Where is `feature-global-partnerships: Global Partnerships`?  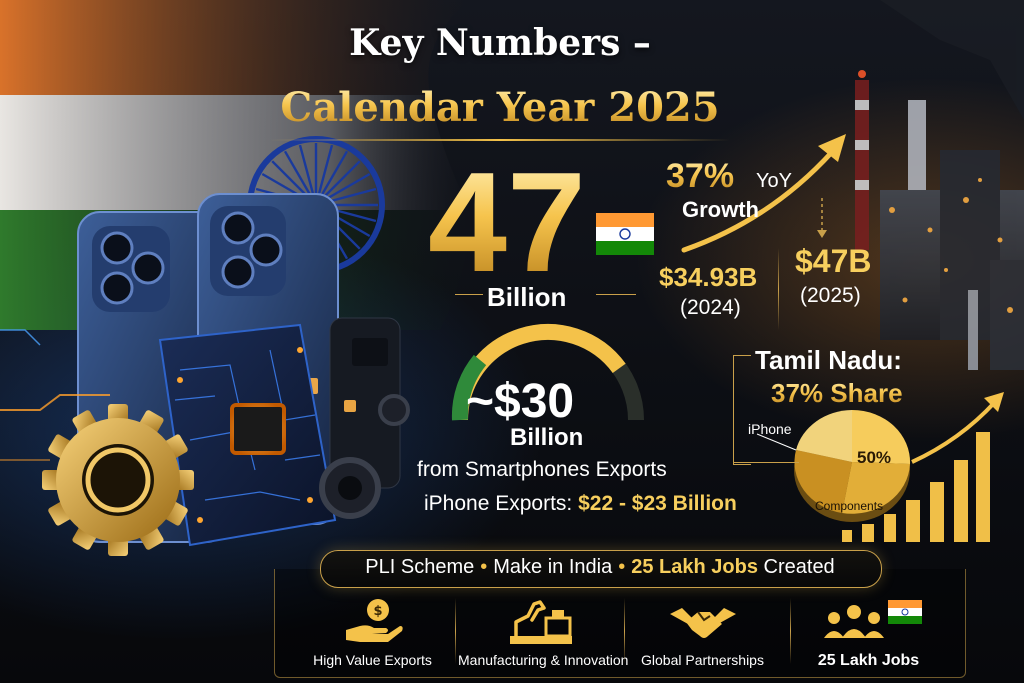
feature-global-partnerships: Global Partnerships is located at coordinates (702, 632).